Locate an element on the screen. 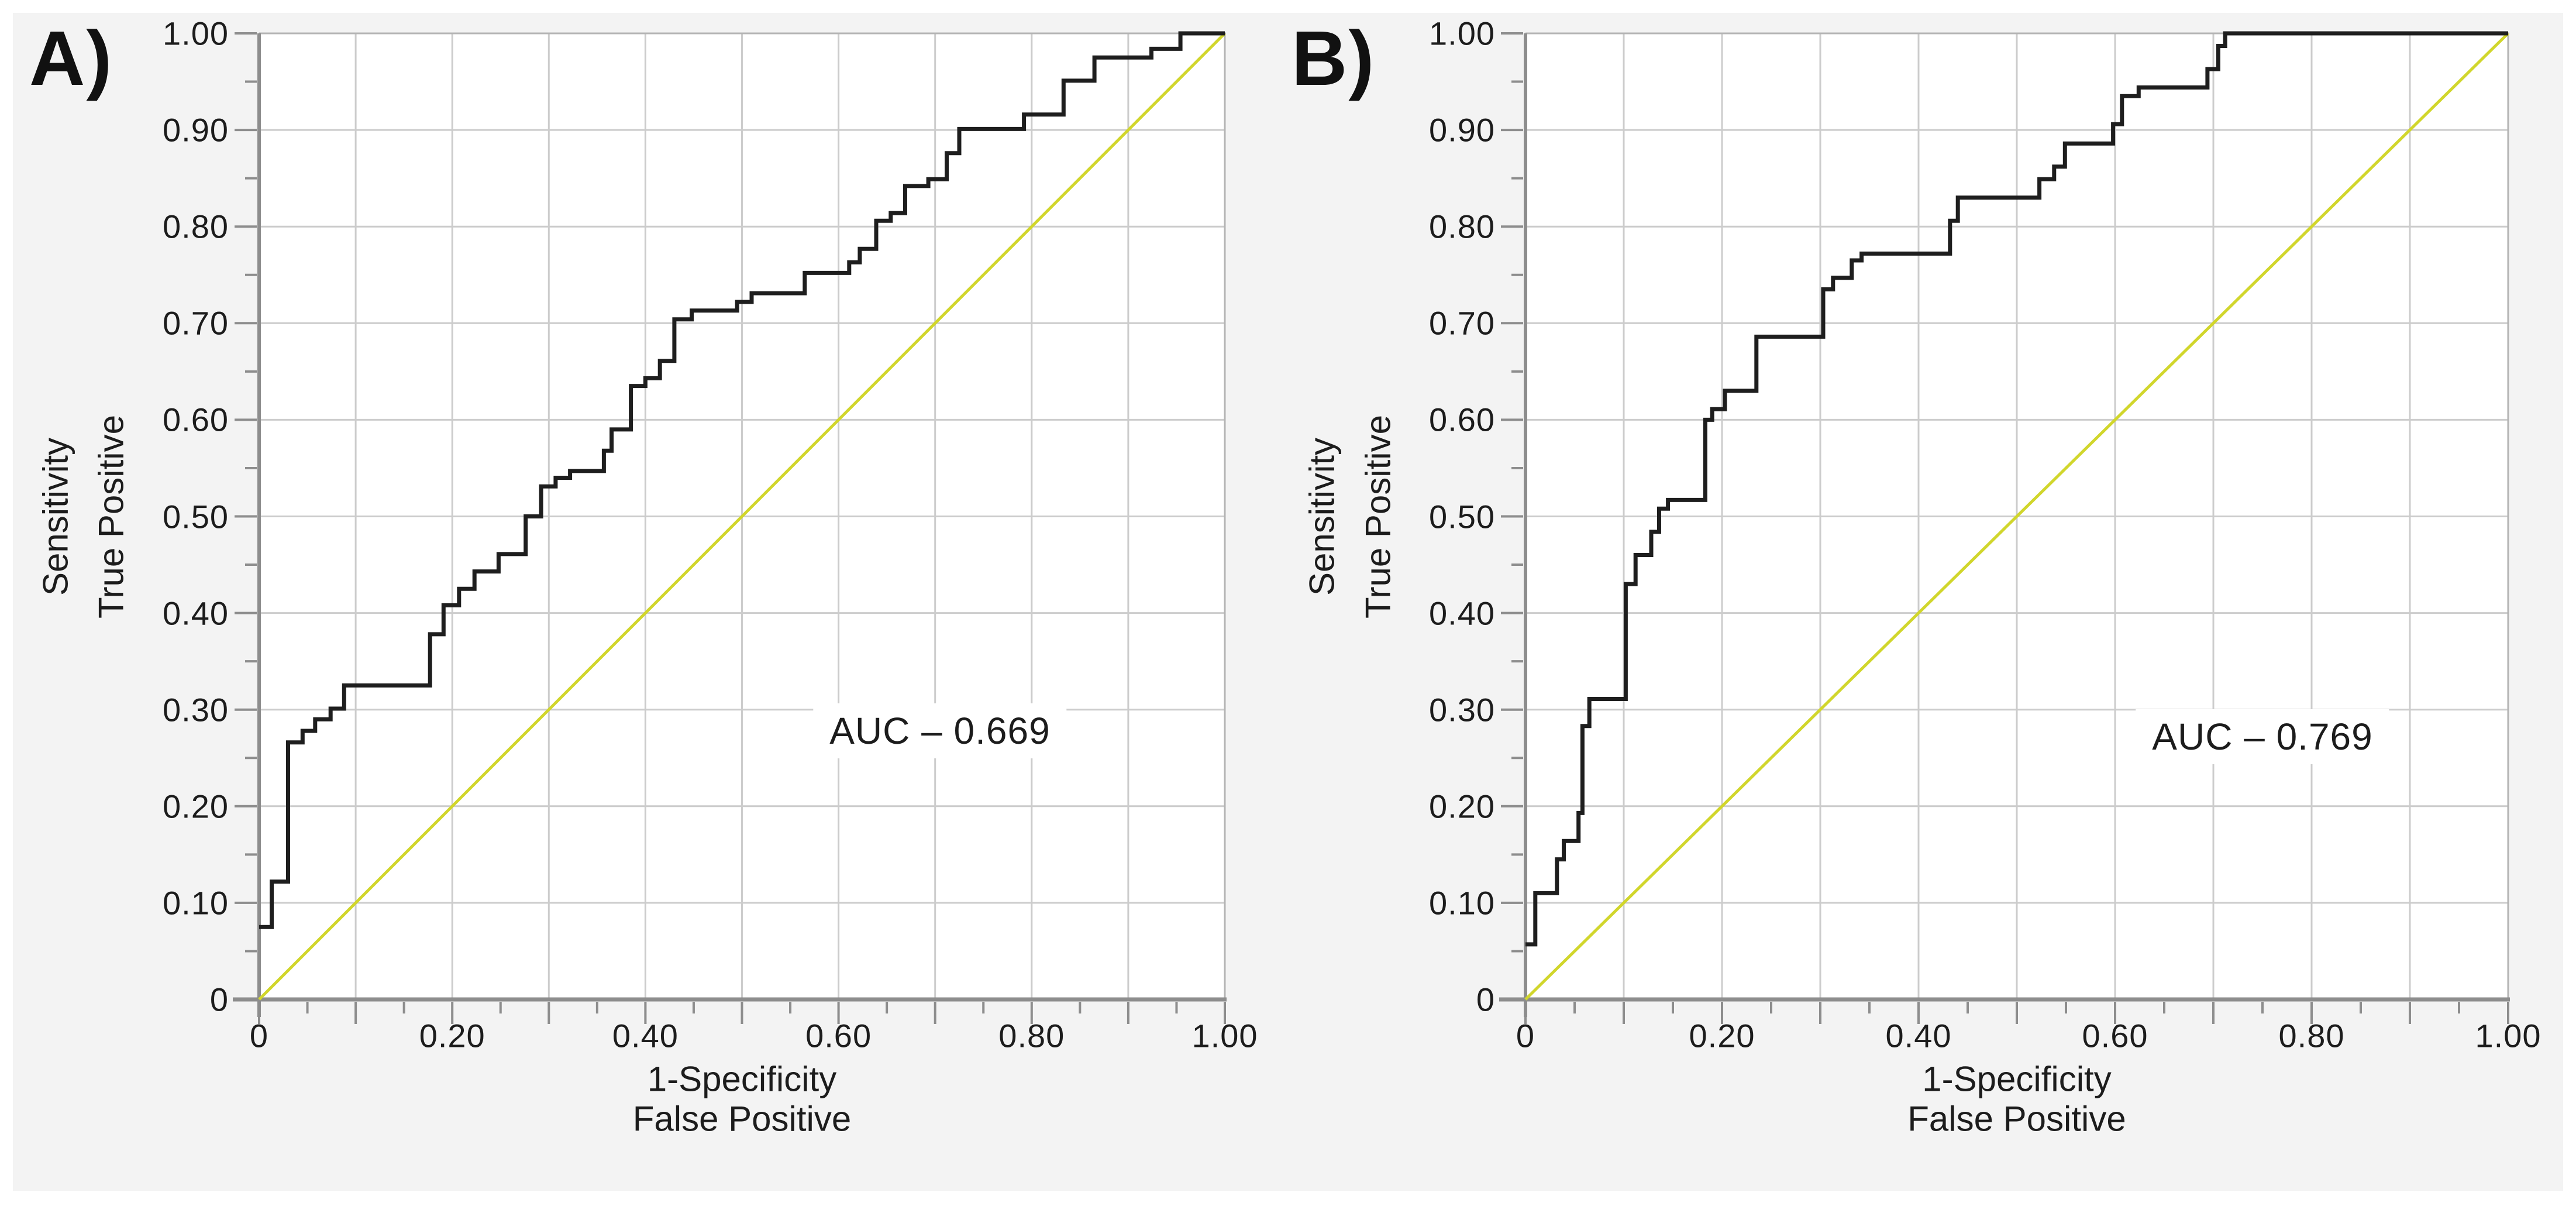  panel-letter-a: A) is located at coordinates (71, 58).